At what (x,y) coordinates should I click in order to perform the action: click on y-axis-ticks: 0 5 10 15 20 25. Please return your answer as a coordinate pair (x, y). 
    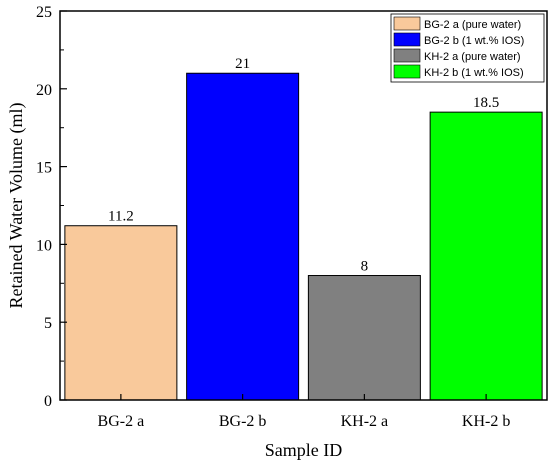
    Looking at the image, I should click on (51, 207).